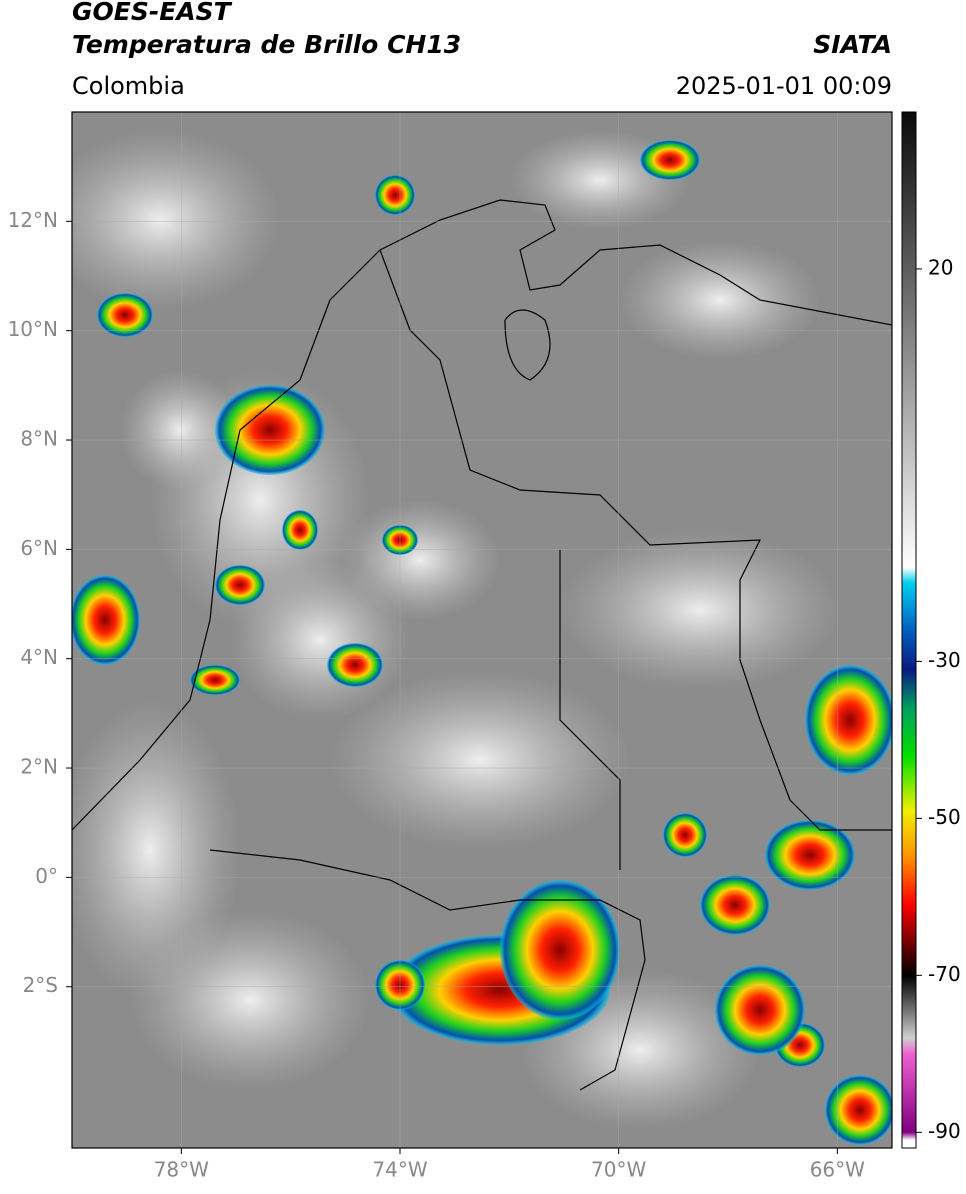 Image resolution: width=966 pixels, height=1194 pixels. What do you see at coordinates (40, 985) in the screenshot?
I see `y-tick-label: 2°S` at bounding box center [40, 985].